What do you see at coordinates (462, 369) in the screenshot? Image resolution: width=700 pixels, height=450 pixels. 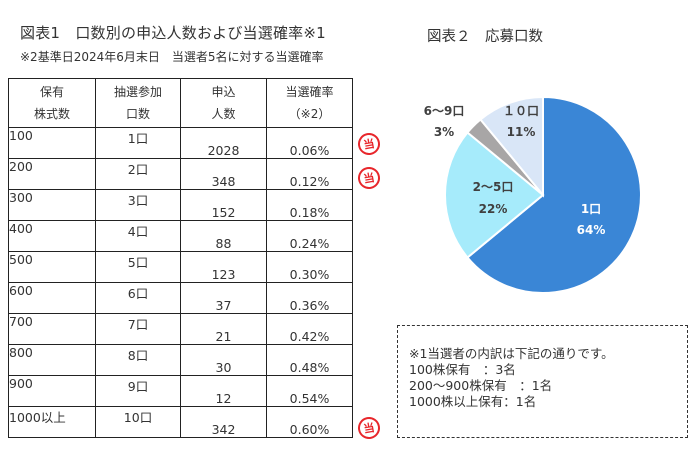 I see `note-line: 100株保有 ：3名` at bounding box center [462, 369].